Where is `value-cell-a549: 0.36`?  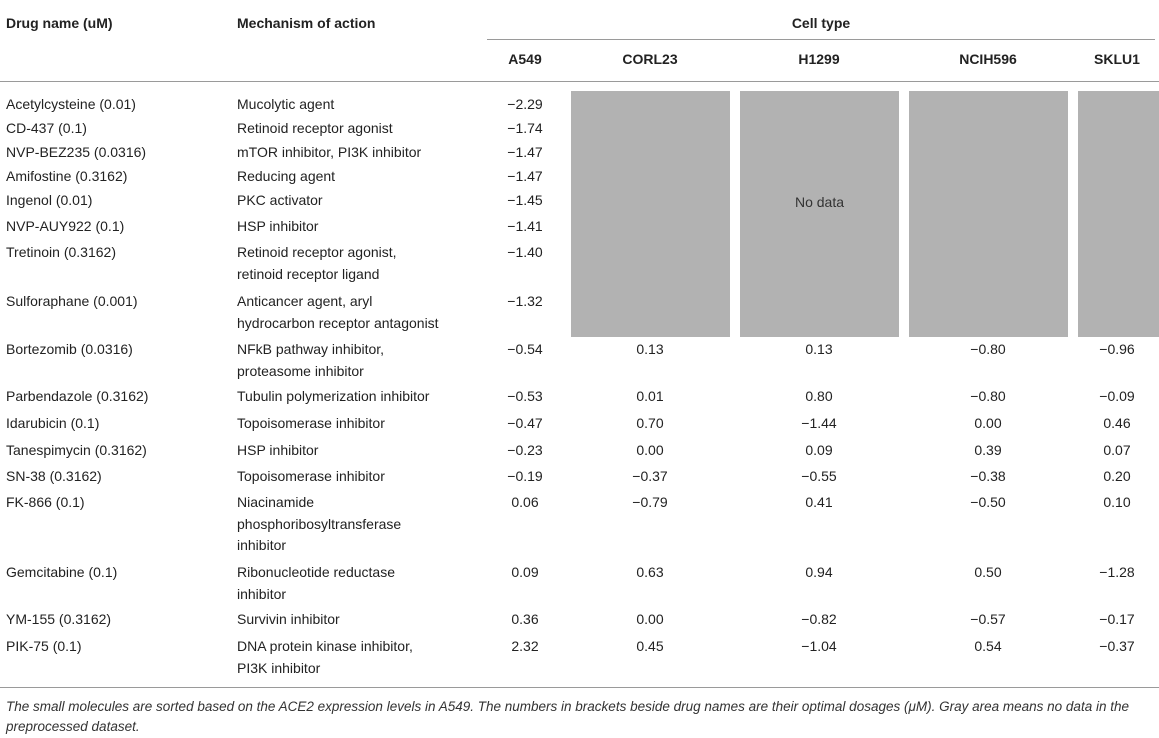 value-cell-a549: 0.36 is located at coordinates (525, 619).